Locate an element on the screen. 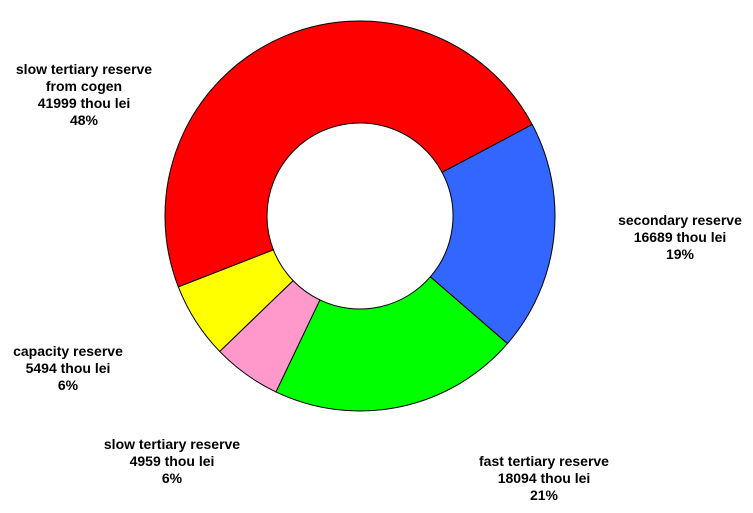  slice-label: slow tertiary reserve 4959 thou lei 6% is located at coordinates (172, 461).